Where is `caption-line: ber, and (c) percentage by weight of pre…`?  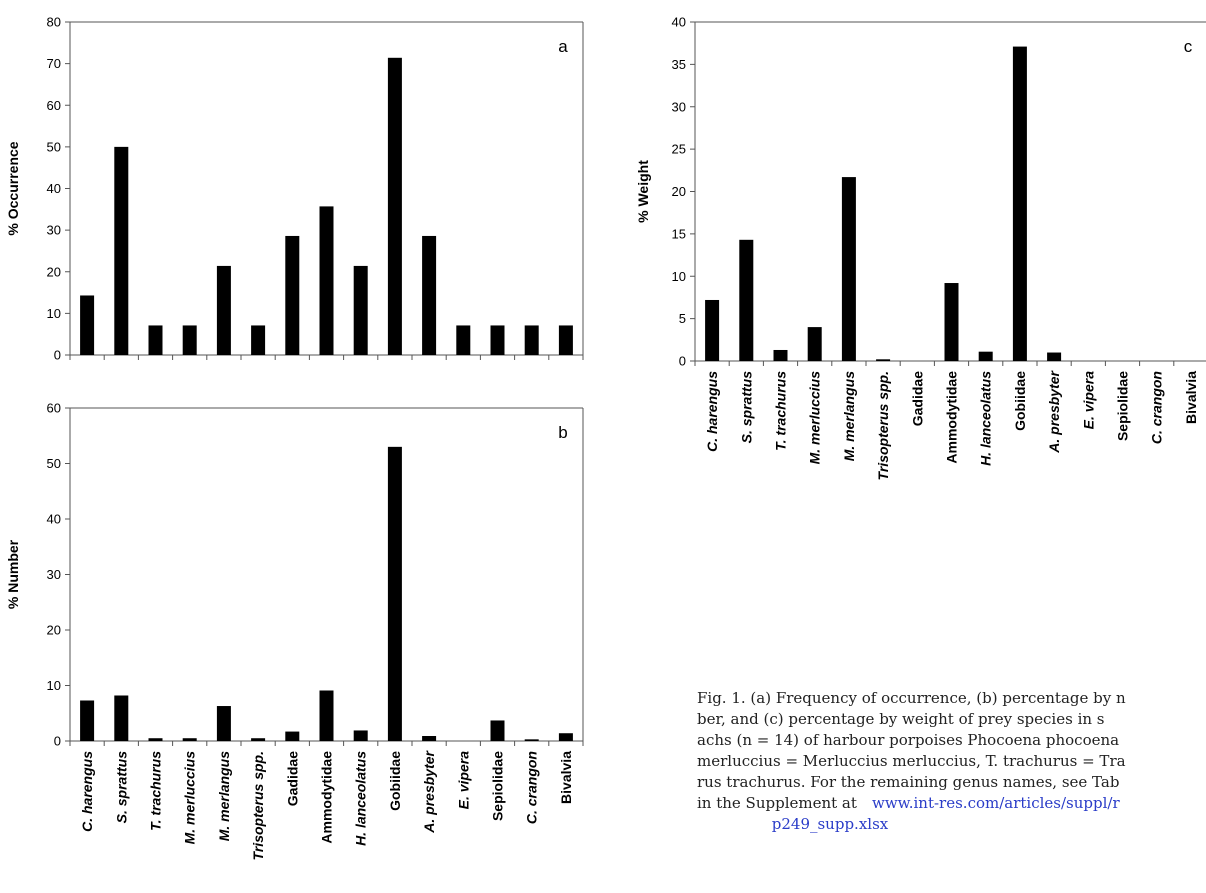 caption-line: ber, and (c) percentage by weight of pre… is located at coordinates (901, 719).